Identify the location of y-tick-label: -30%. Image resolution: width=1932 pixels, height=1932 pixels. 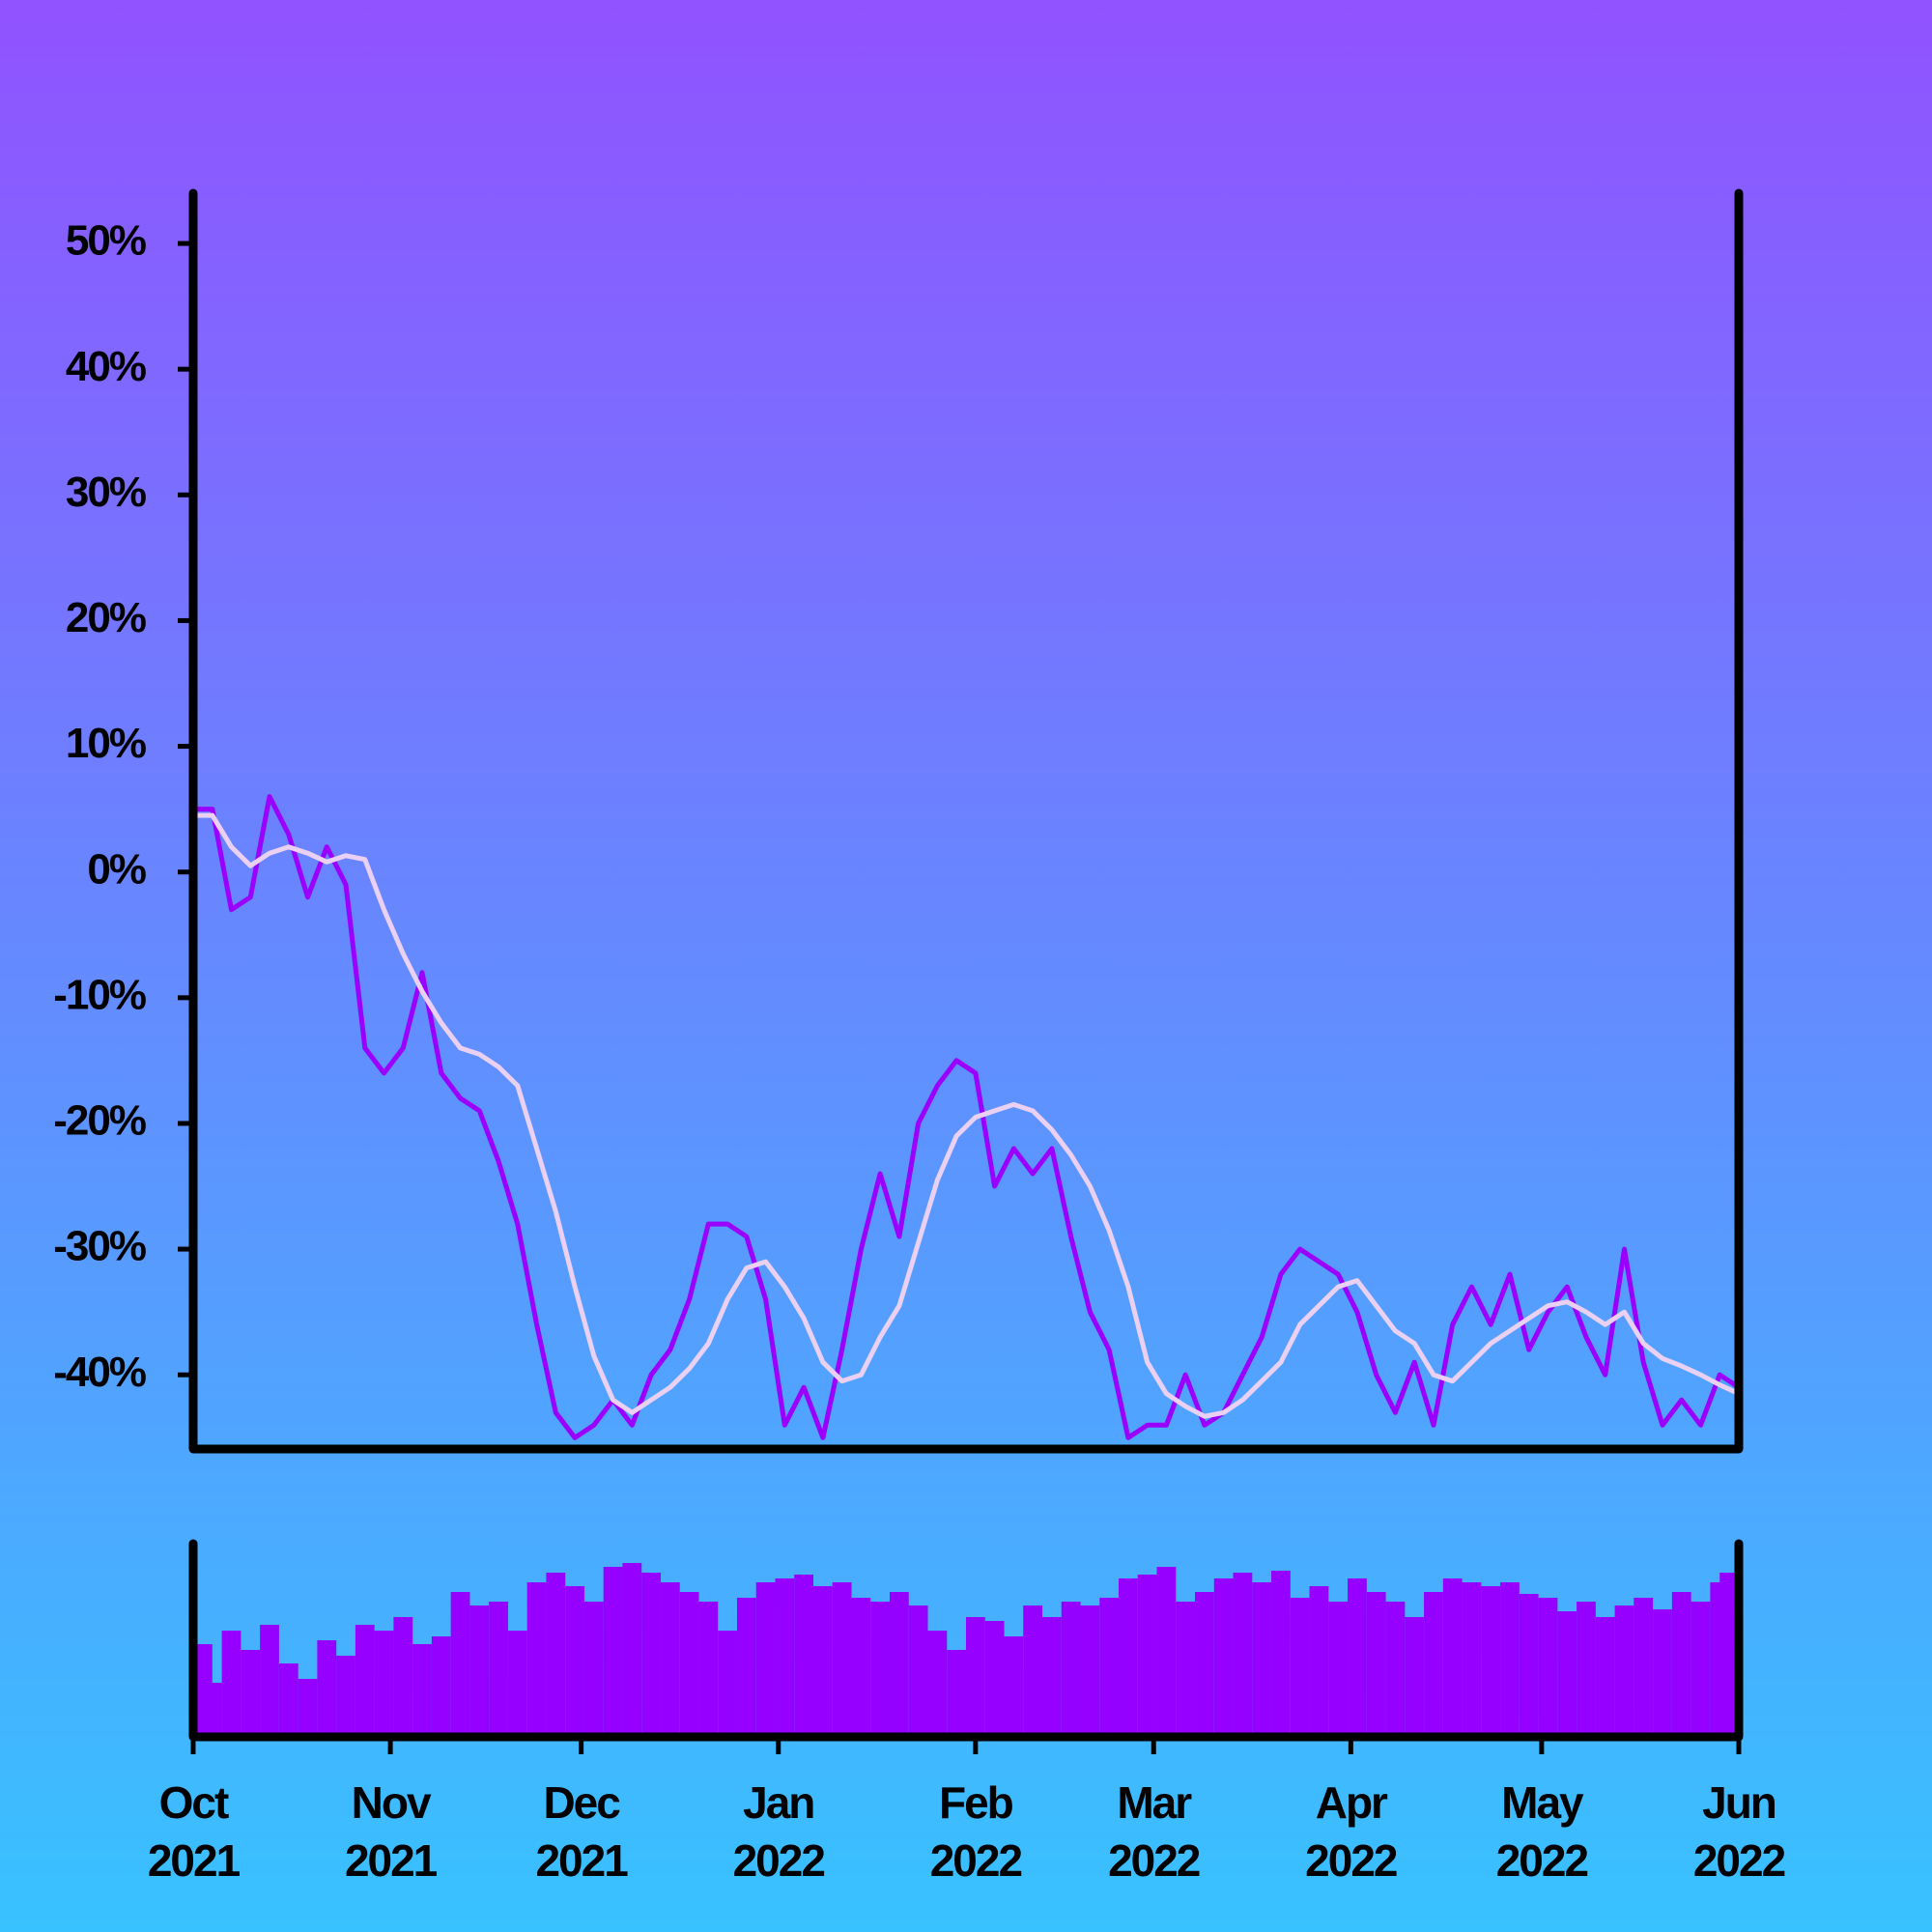
(99, 1246).